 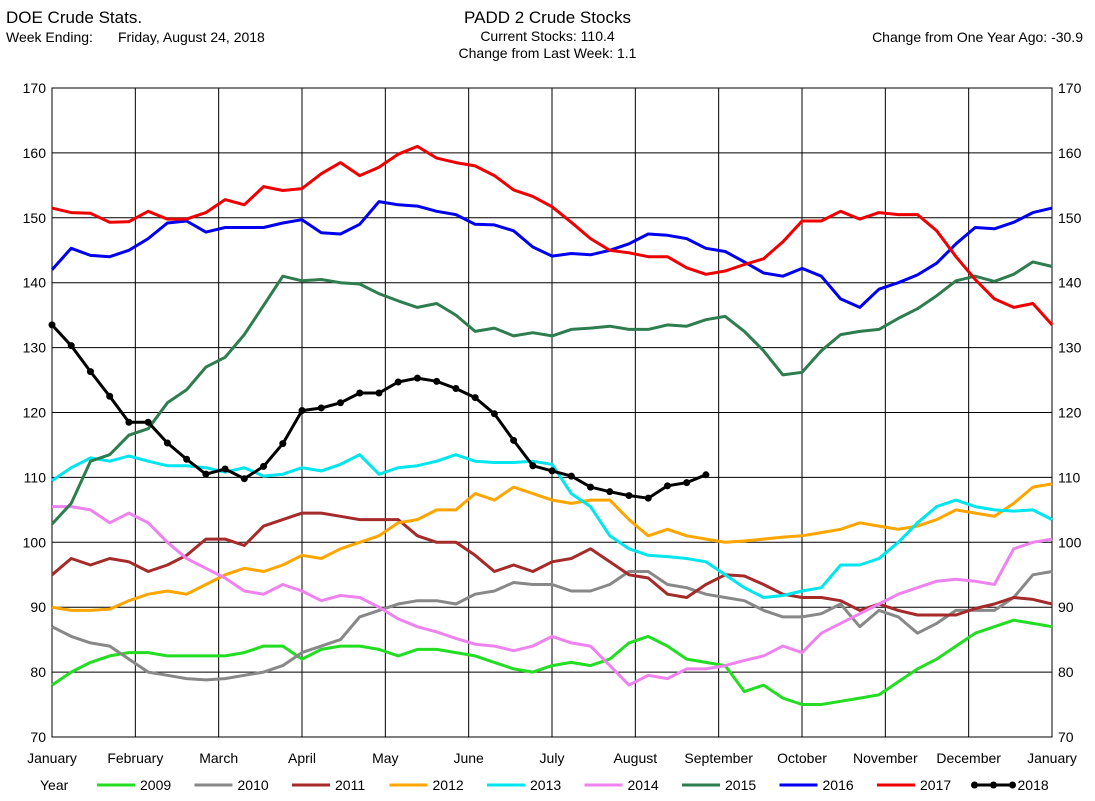 I want to click on series-line-2011, so click(x=552, y=564).